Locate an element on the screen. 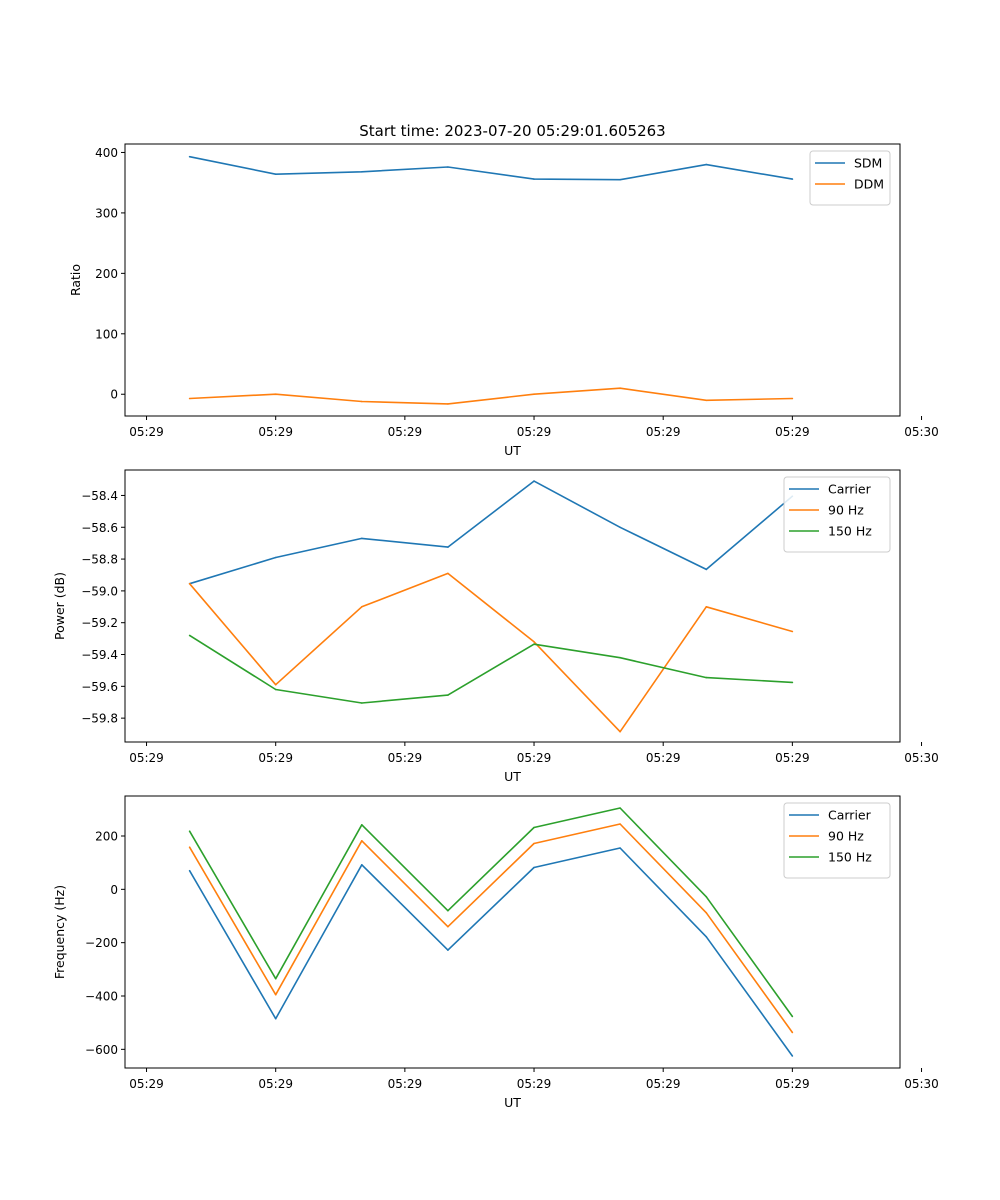 The height and width of the screenshot is (1200, 1000). chart-1-y-tick-label-2: 100 is located at coordinates (106, 334).